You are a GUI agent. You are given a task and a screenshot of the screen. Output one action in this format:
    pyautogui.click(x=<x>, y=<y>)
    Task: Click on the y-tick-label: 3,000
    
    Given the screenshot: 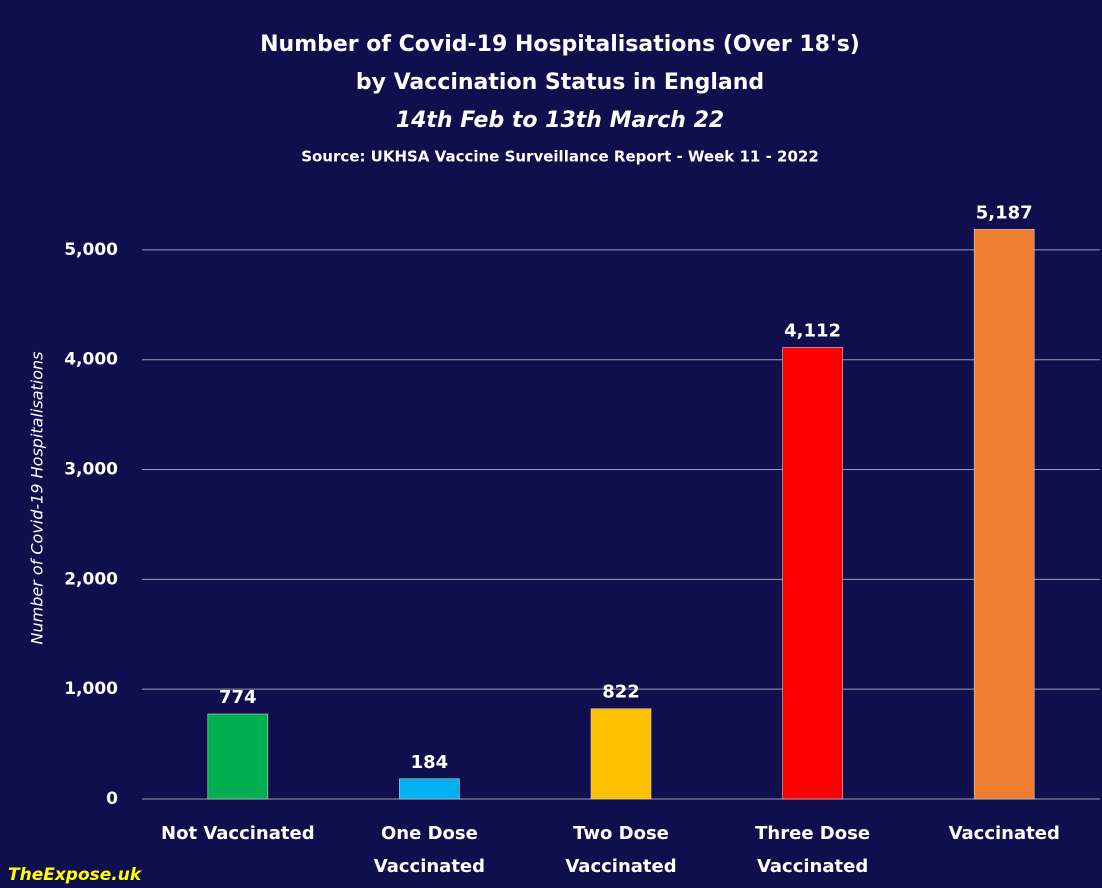 What is the action you would take?
    pyautogui.click(x=91, y=470)
    